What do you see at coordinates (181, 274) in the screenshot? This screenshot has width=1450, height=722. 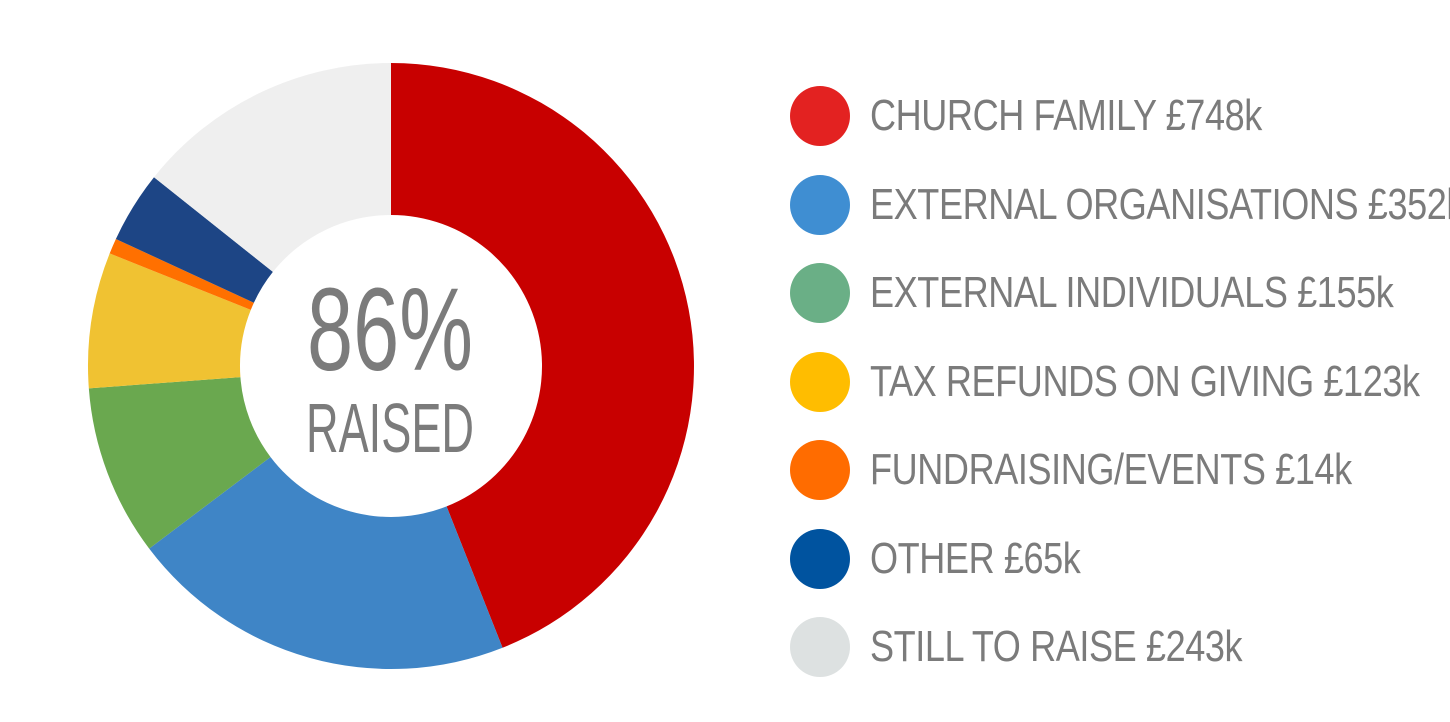 I see `slice-fundraising-events` at bounding box center [181, 274].